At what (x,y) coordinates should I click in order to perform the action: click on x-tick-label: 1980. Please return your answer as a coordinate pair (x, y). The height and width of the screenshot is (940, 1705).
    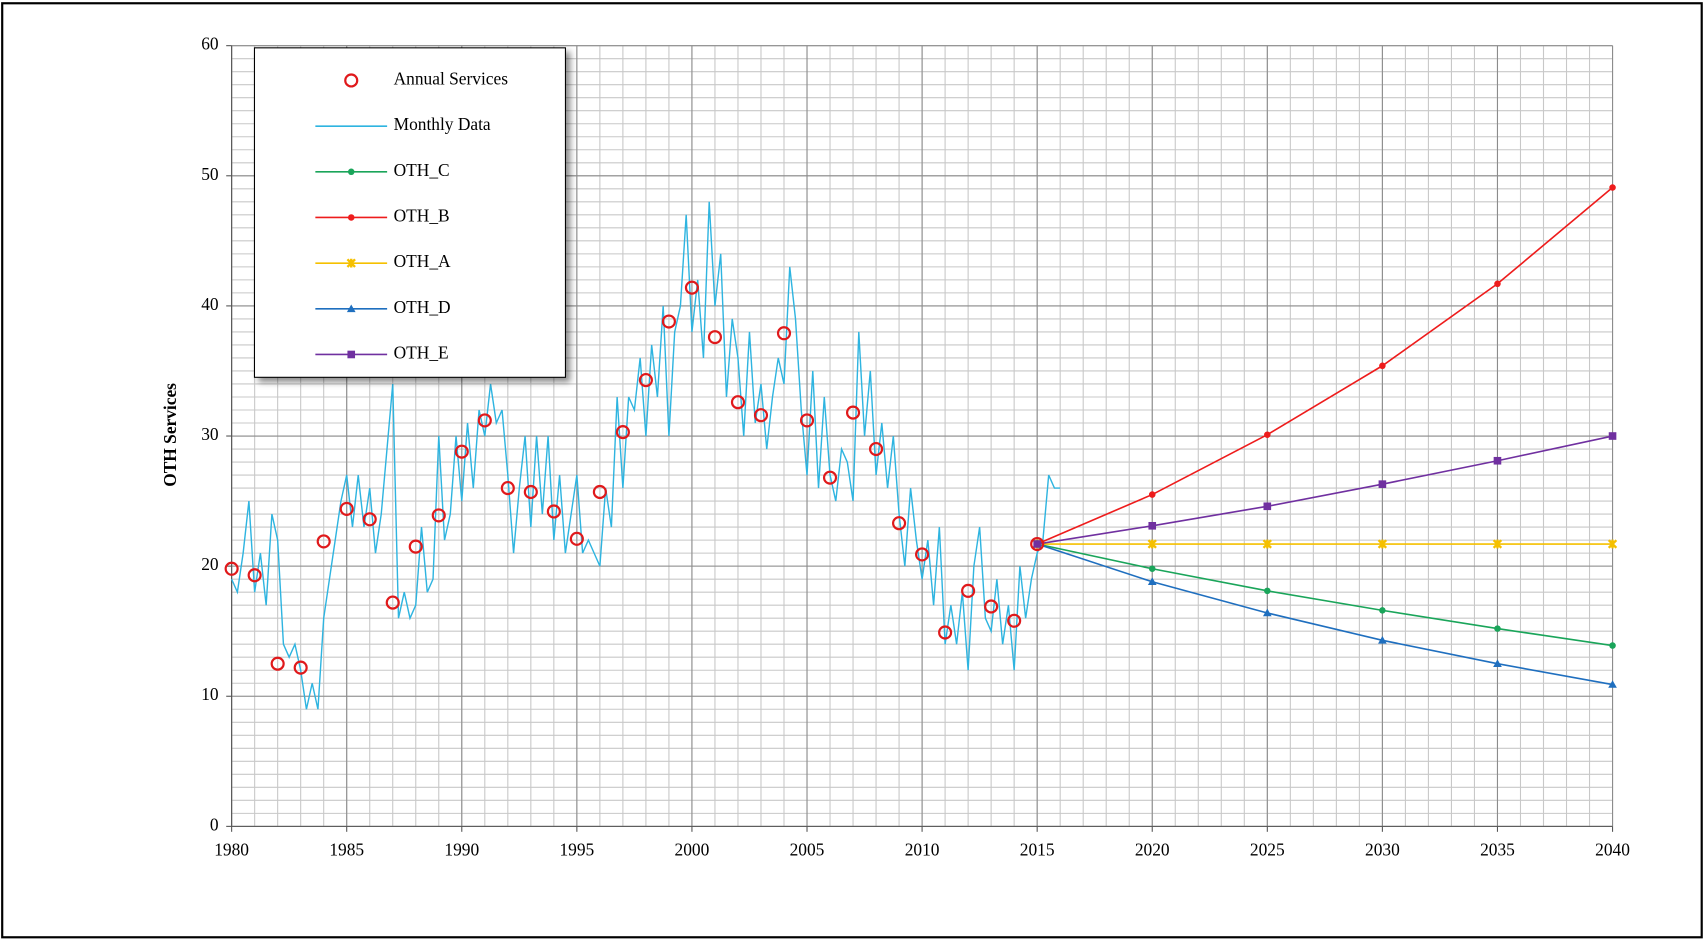
    Looking at the image, I should click on (231, 849).